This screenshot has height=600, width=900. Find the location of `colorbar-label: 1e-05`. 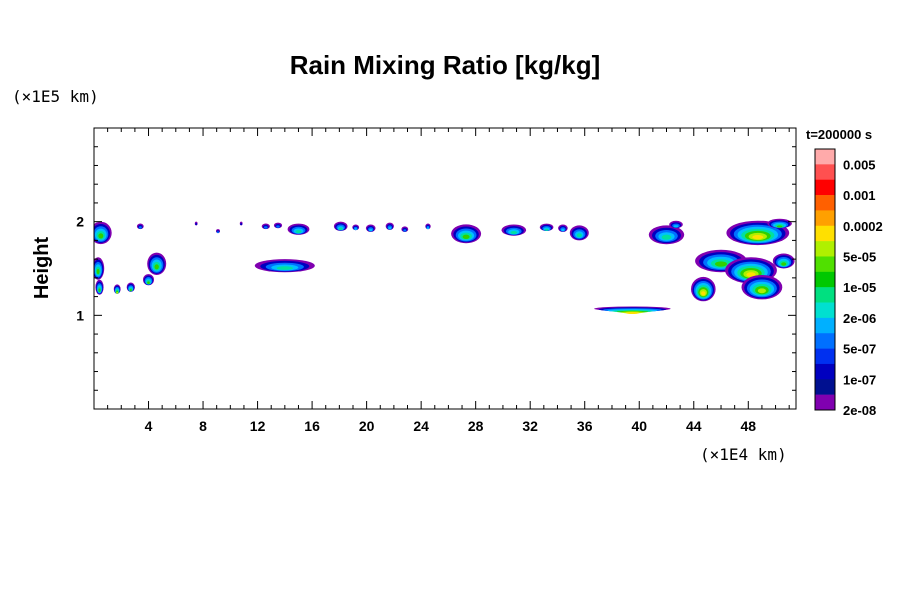

colorbar-label: 1e-05 is located at coordinates (859, 287).